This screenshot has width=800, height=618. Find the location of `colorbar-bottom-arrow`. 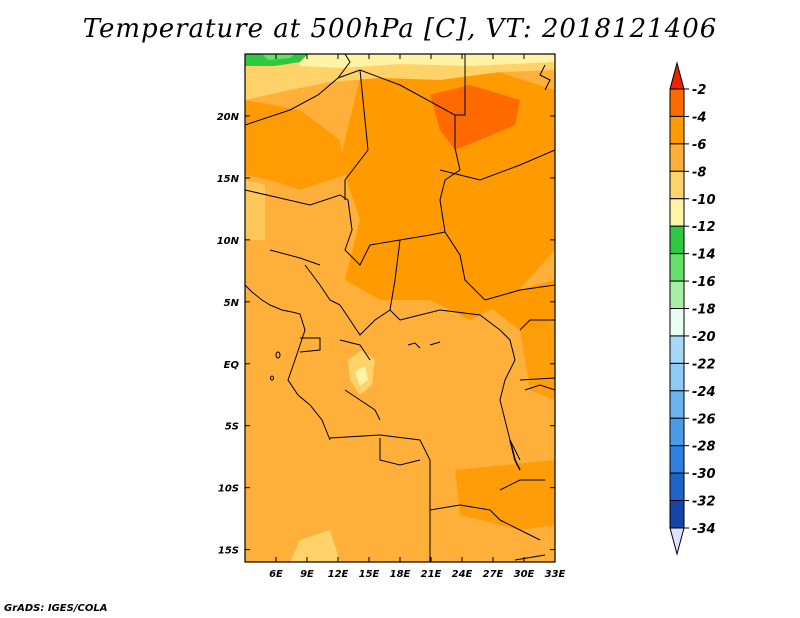

colorbar-bottom-arrow is located at coordinates (677, 541).